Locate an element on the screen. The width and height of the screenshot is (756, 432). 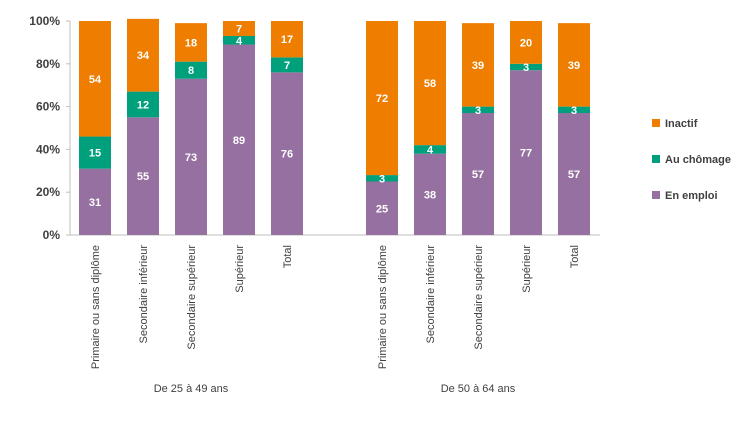
data-label: 38 is located at coordinates (430, 195).